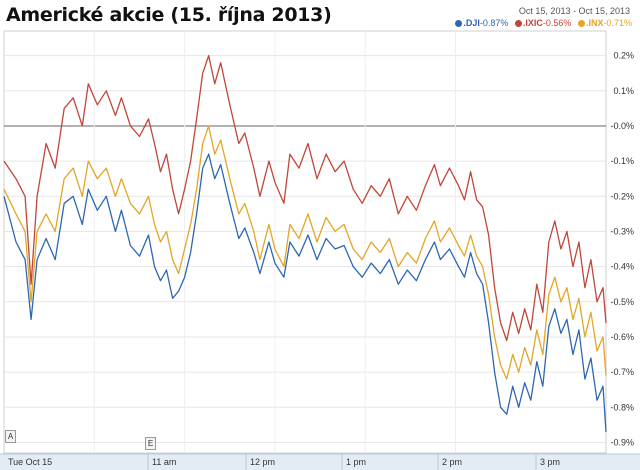 The height and width of the screenshot is (470, 640). I want to click on legend-change-dji: -0.87%, so click(494, 23).